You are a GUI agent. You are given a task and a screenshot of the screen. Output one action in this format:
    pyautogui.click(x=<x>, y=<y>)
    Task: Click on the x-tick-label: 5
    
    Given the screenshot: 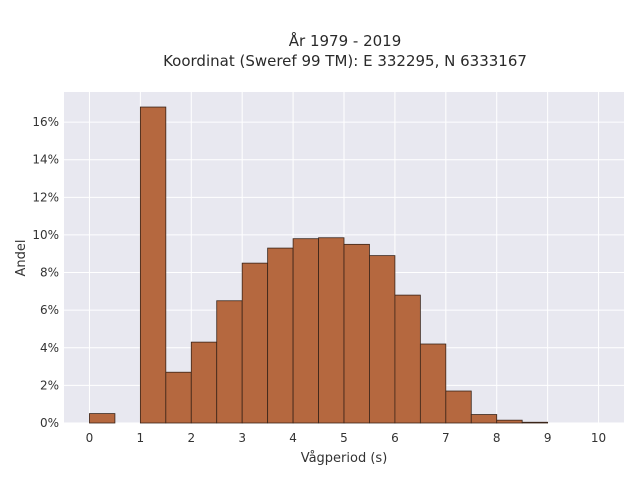 What is the action you would take?
    pyautogui.click(x=344, y=438)
    